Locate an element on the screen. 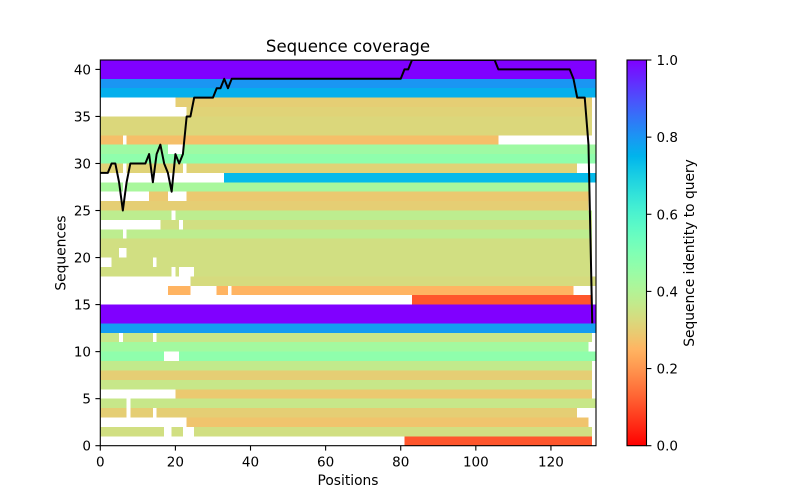 The image size is (800, 500). y-tick-label: 25 is located at coordinates (82, 212).